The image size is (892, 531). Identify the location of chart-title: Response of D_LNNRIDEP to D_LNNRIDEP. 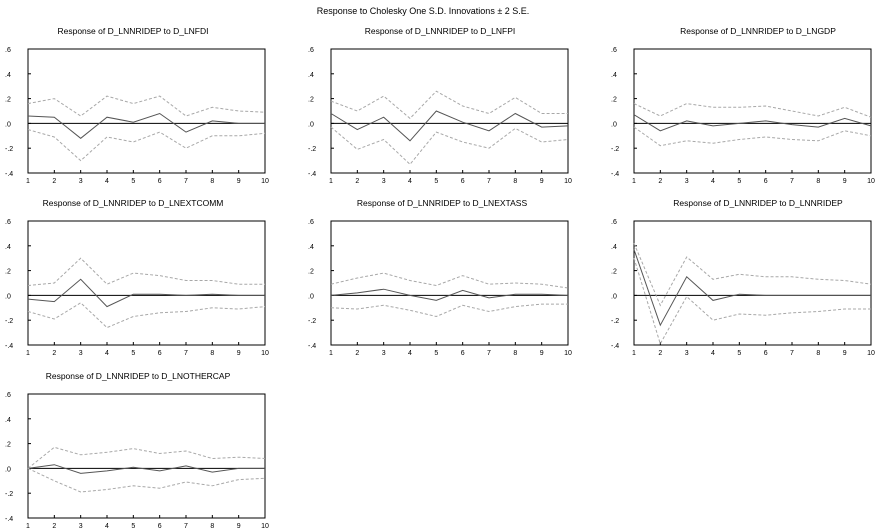
(758, 203).